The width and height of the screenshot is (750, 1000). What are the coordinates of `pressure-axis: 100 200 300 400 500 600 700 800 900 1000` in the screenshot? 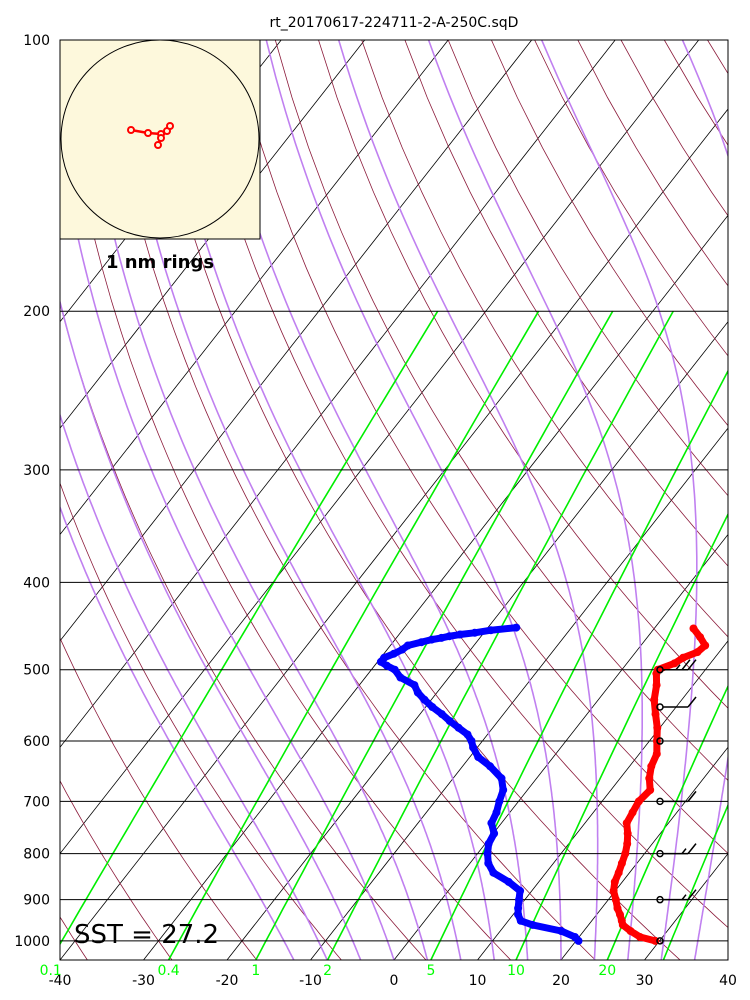 It's located at (32, 491).